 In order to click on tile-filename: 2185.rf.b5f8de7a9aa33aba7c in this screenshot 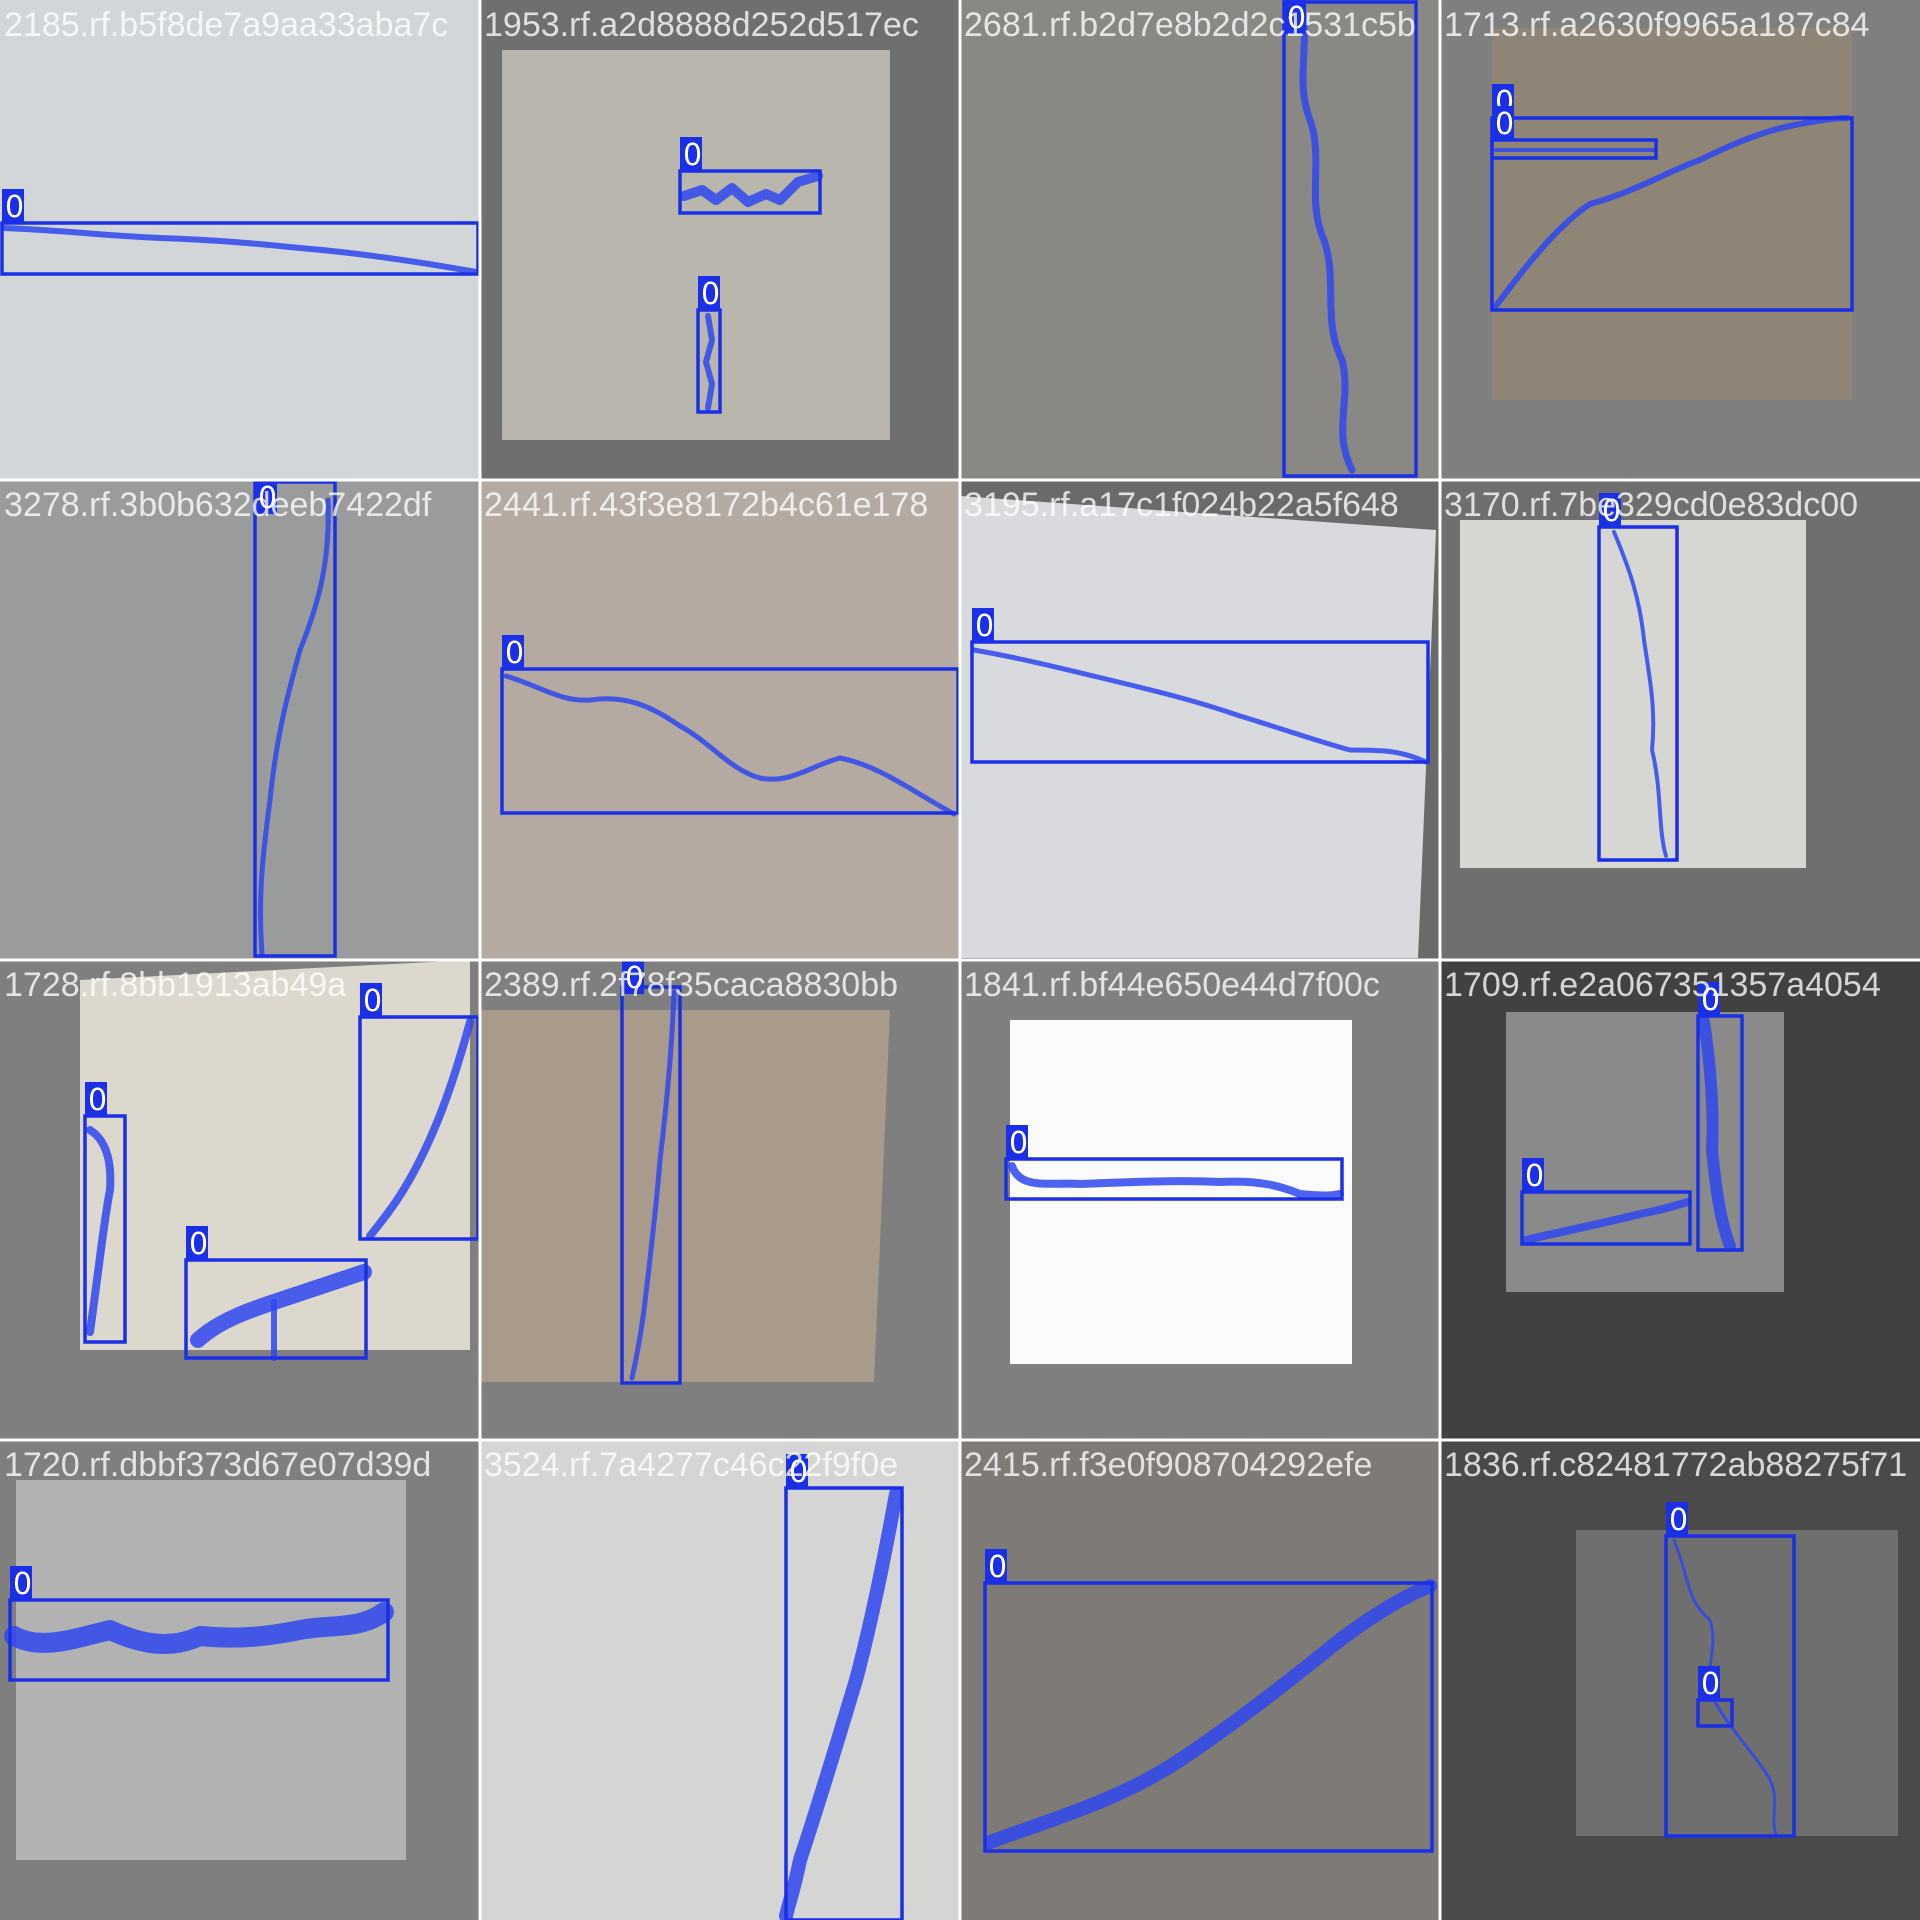, I will do `click(226, 25)`.